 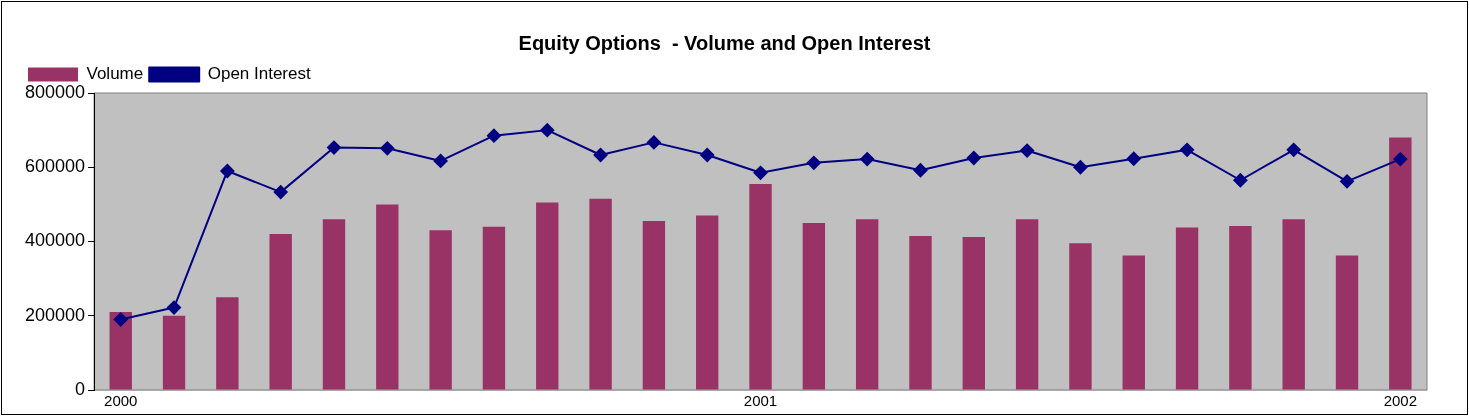 What do you see at coordinates (55, 240) in the screenshot?
I see `y-tick-label: 400000` at bounding box center [55, 240].